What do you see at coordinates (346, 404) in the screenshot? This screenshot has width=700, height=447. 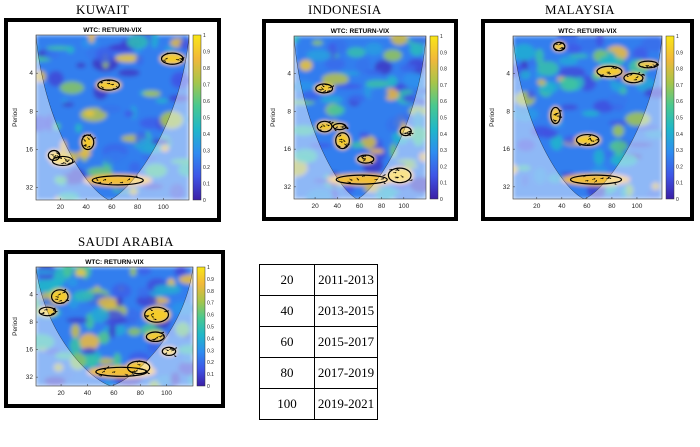 I see `table-cell-years: 2019-2021` at bounding box center [346, 404].